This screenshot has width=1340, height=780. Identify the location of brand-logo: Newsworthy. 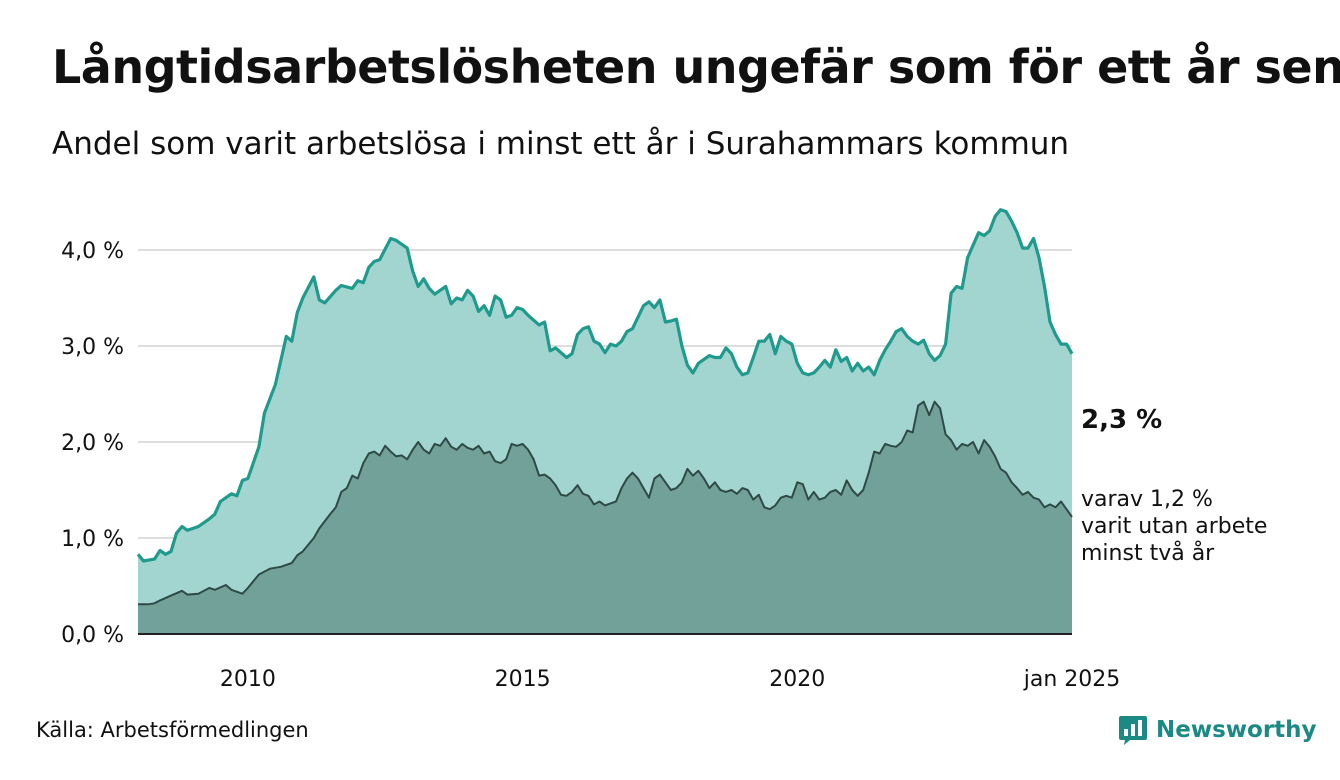
(1217, 730).